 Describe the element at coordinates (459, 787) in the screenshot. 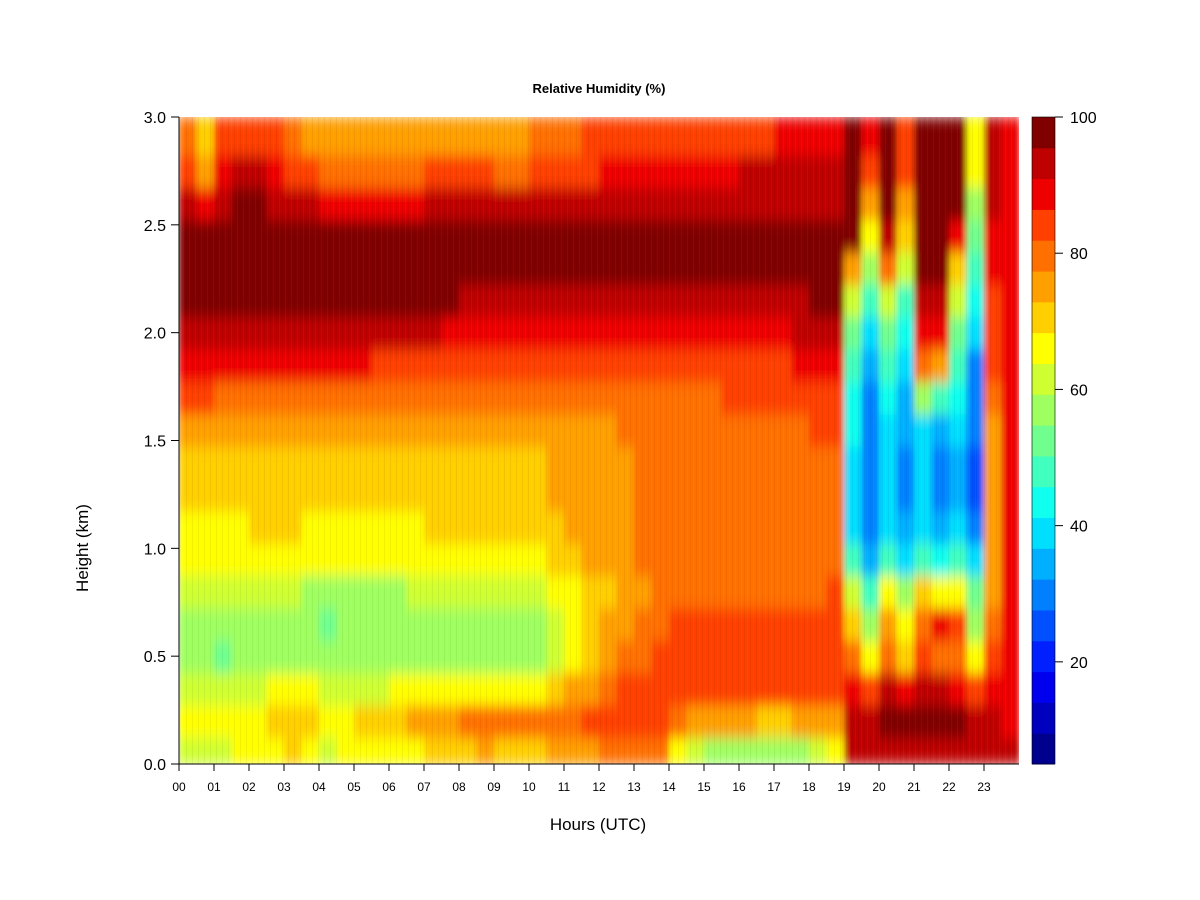

I see `x-tick-label: 08` at that location.